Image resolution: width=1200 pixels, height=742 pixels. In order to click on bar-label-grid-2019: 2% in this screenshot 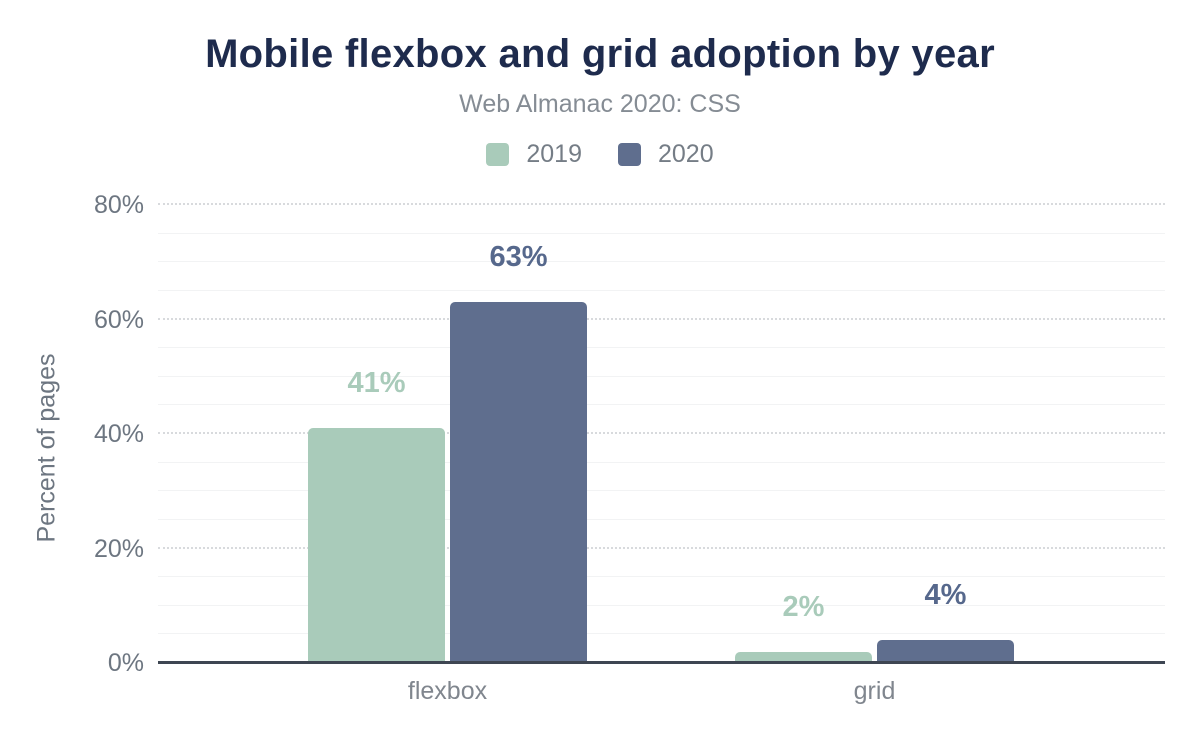, I will do `click(803, 606)`.